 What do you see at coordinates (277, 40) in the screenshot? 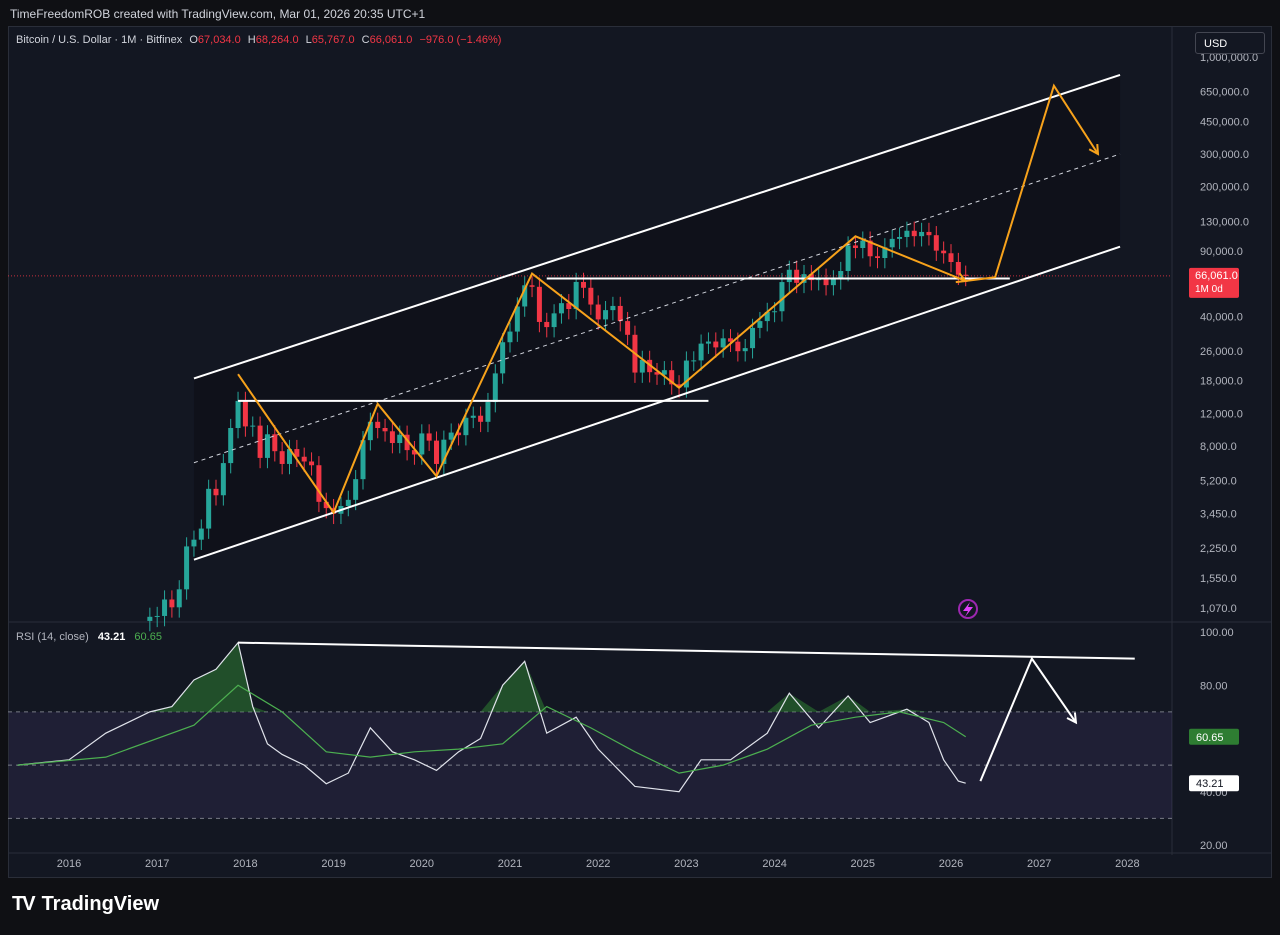
I see `high-value: 68,264.0` at bounding box center [277, 40].